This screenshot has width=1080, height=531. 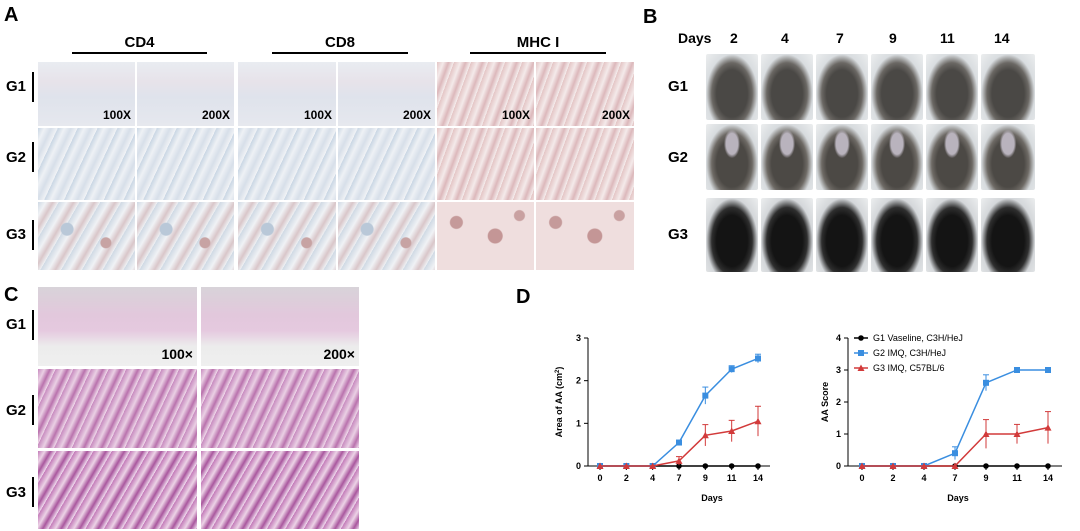 What do you see at coordinates (16, 324) in the screenshot?
I see `panel-c-group-g1: G1` at bounding box center [16, 324].